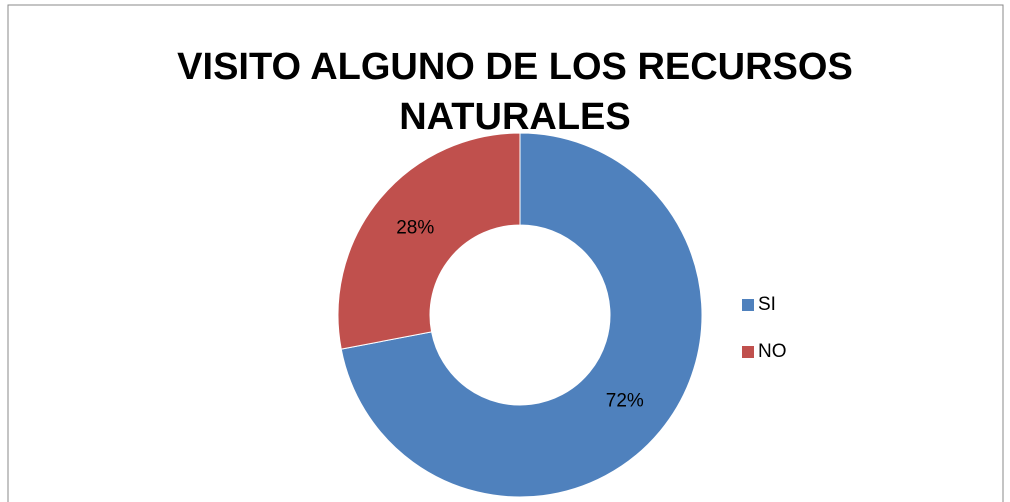 This screenshot has width=1010, height=502. What do you see at coordinates (415, 227) in the screenshot?
I see `data-label: 28%` at bounding box center [415, 227].